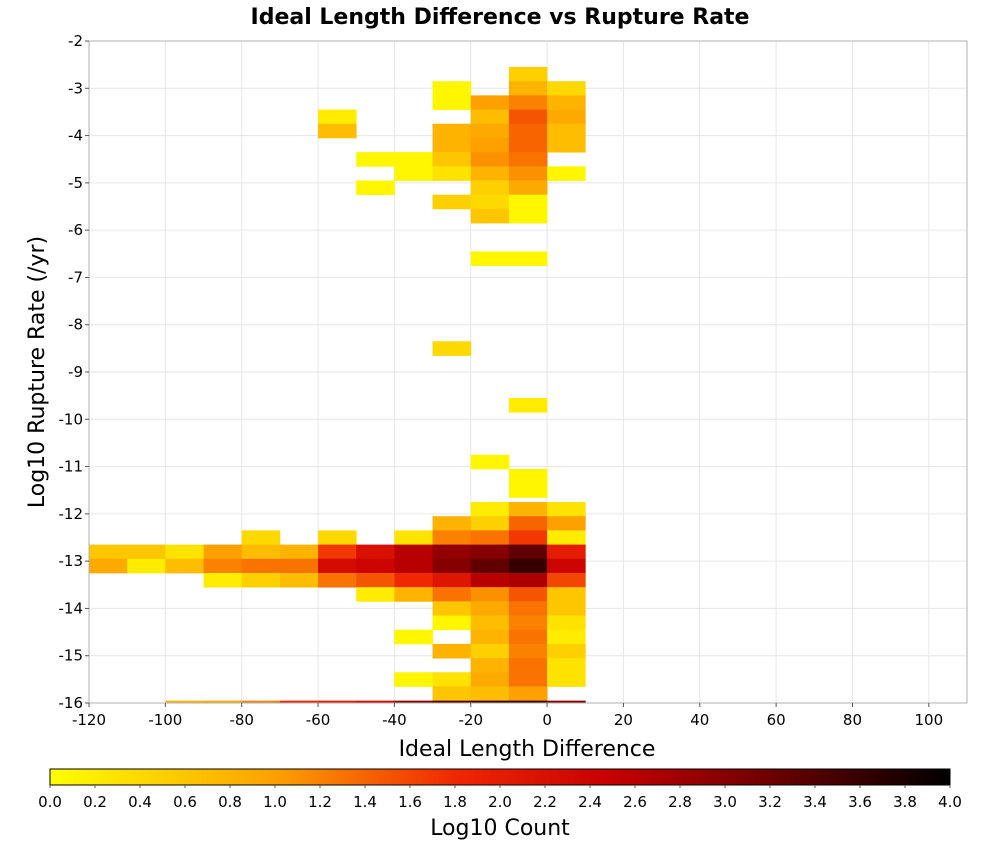  I want to click on y-tick-label: -5, so click(75, 183).